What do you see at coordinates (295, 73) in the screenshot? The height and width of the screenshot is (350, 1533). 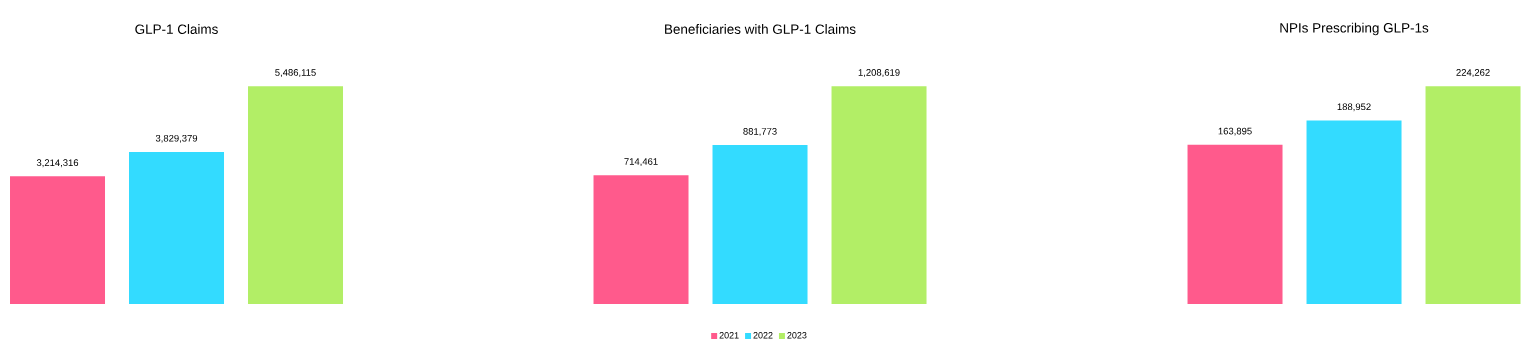 I see `data-label: 5,486,115` at bounding box center [295, 73].